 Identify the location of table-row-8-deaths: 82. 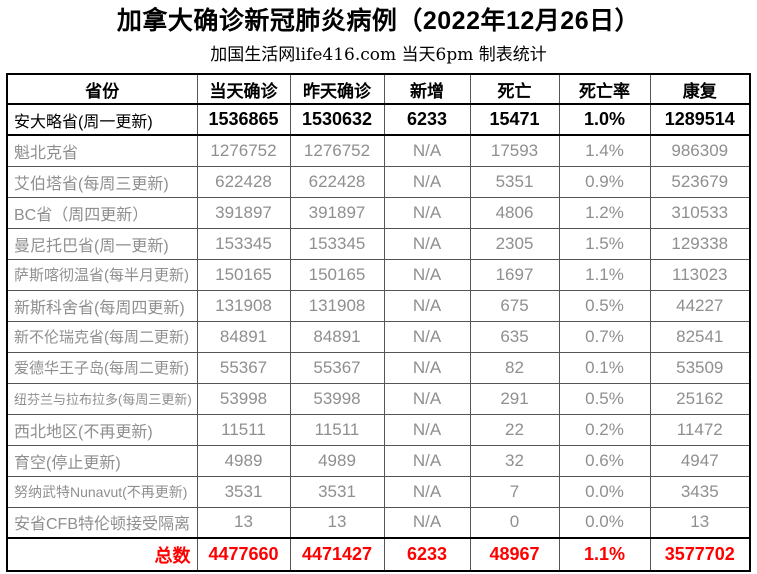
(514, 367).